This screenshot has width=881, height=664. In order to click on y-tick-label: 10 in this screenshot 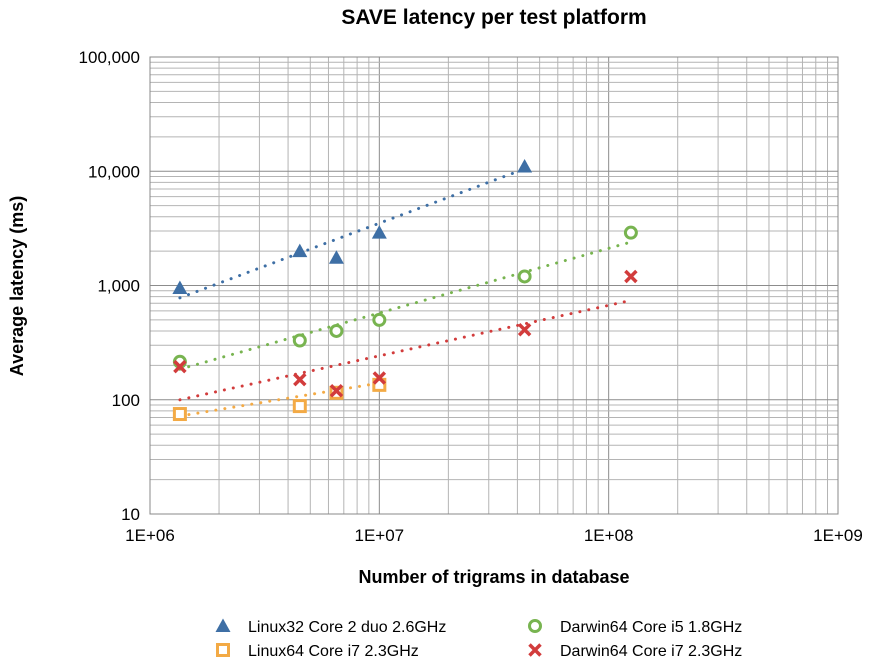, I will do `click(130, 514)`.